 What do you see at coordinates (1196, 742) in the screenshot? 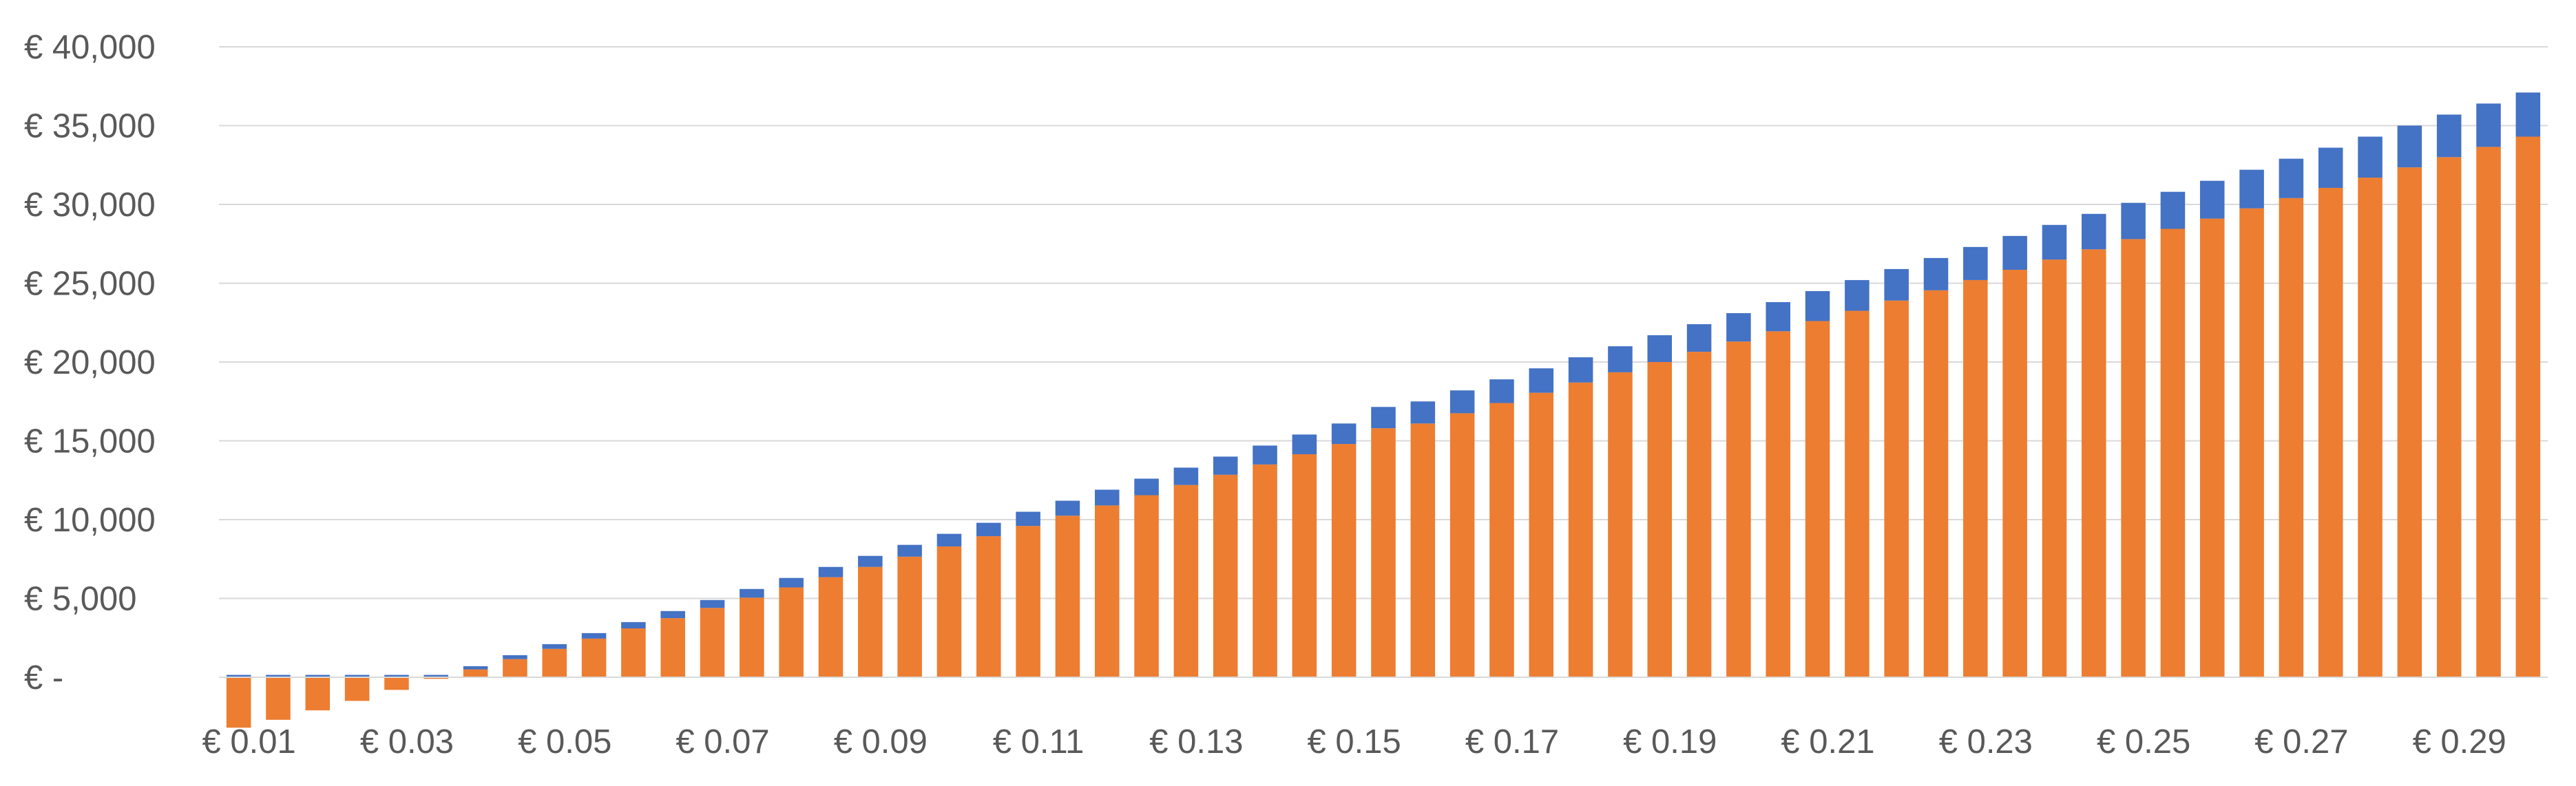
I see `x-tick-label: € 0.13` at bounding box center [1196, 742].